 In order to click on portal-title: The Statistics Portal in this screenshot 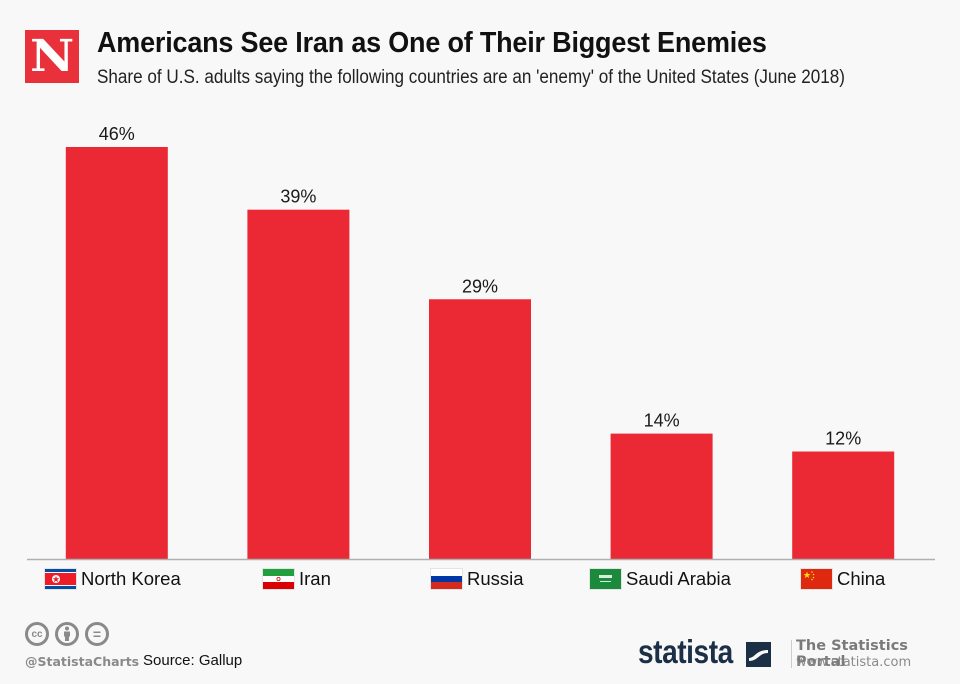, I will do `click(852, 654)`.